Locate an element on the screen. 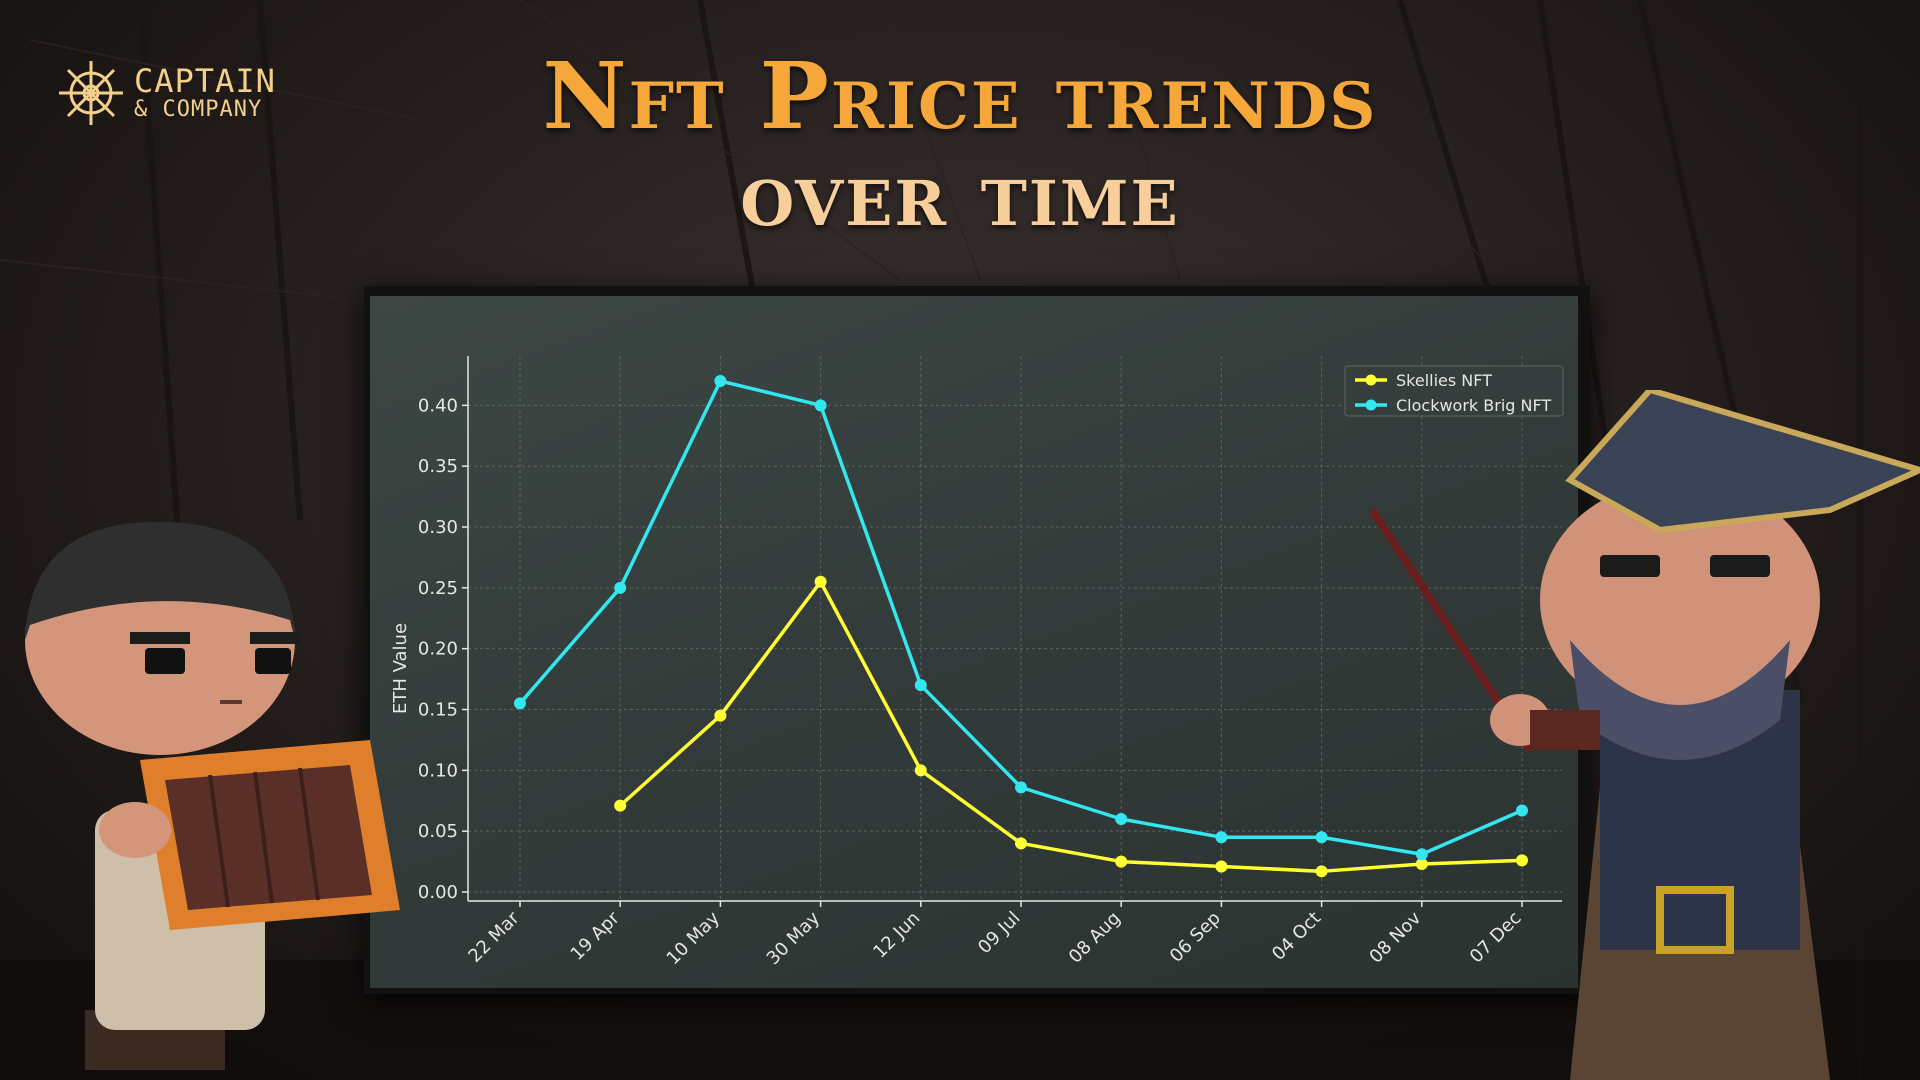 The width and height of the screenshot is (1920, 1080). captain-company-logo: CAPTAIN & COMPANY is located at coordinates (166, 93).